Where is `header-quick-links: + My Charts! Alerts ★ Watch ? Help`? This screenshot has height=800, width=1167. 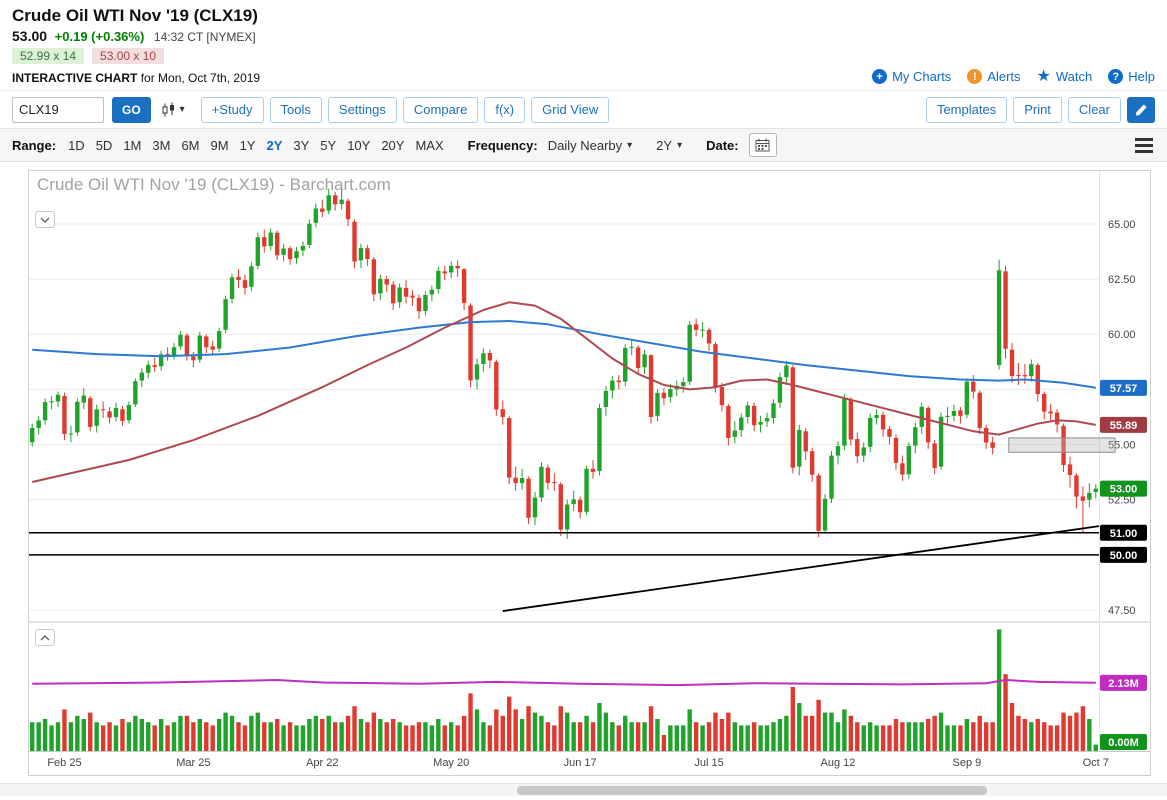 header-quick-links: + My Charts! Alerts ★ Watch ? Help is located at coordinates (1013, 76).